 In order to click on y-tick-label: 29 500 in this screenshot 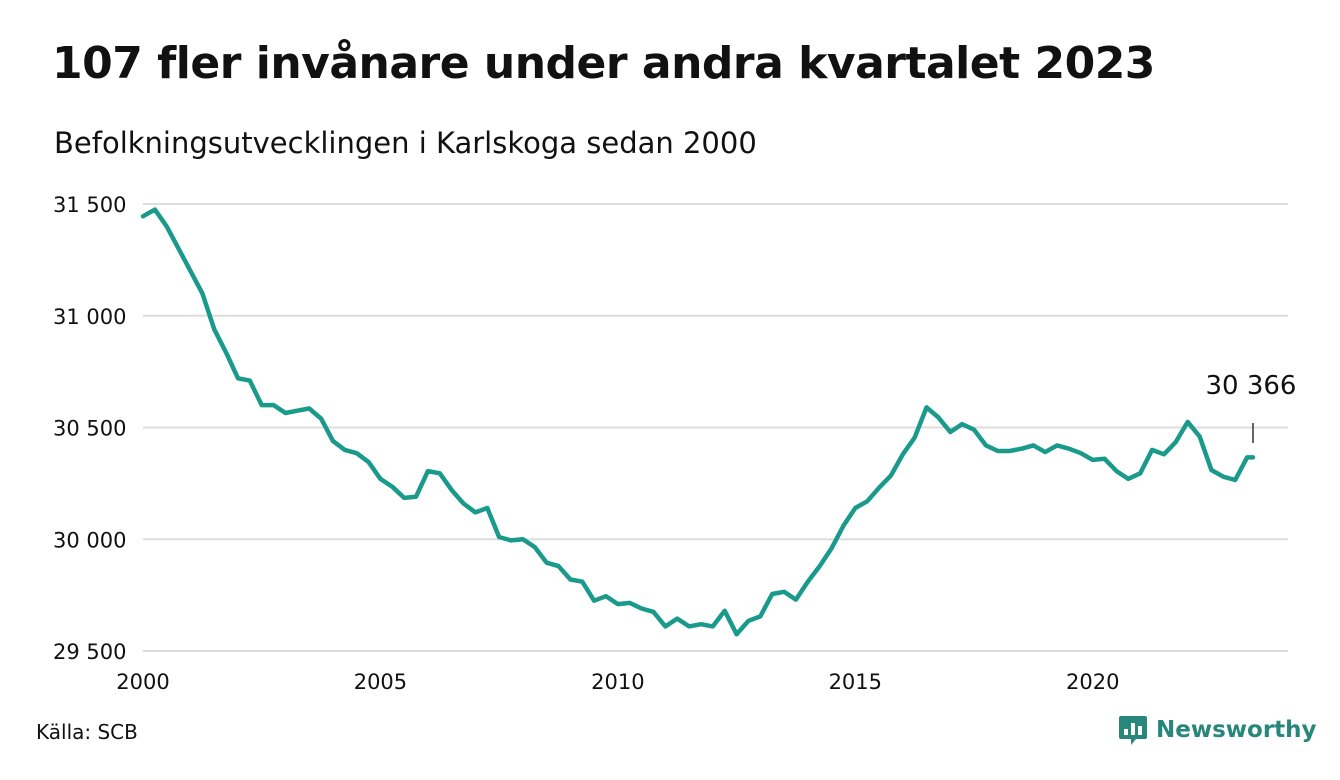, I will do `click(89, 652)`.